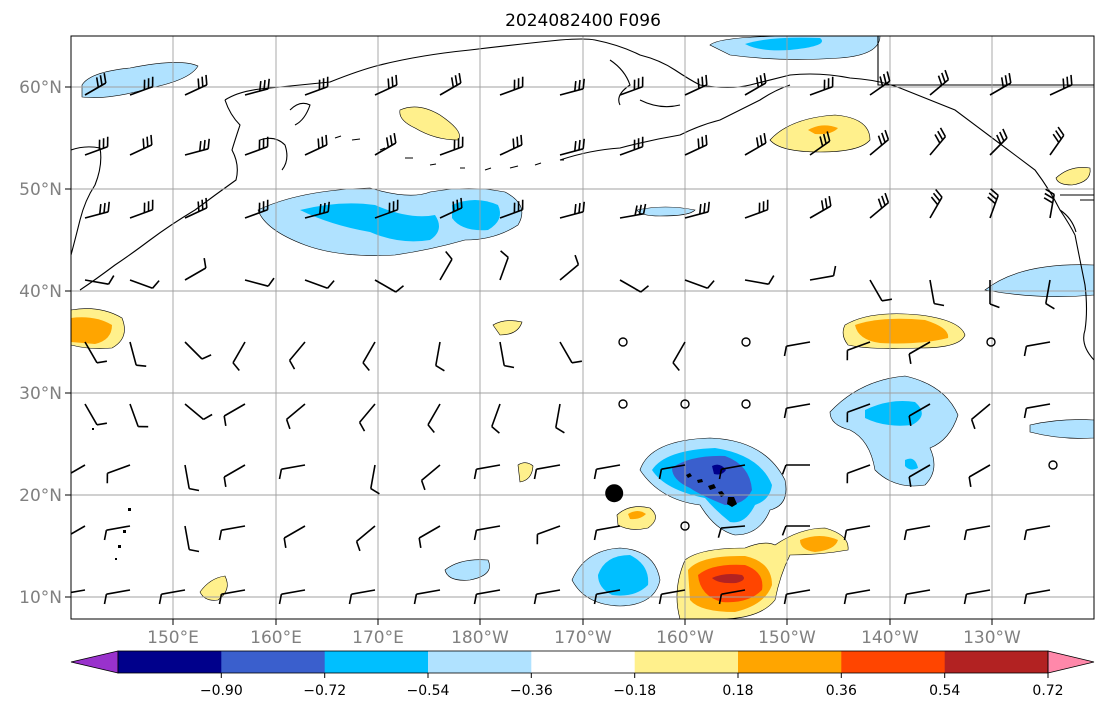  What do you see at coordinates (276, 638) in the screenshot?
I see `lon-label: 160°E` at bounding box center [276, 638].